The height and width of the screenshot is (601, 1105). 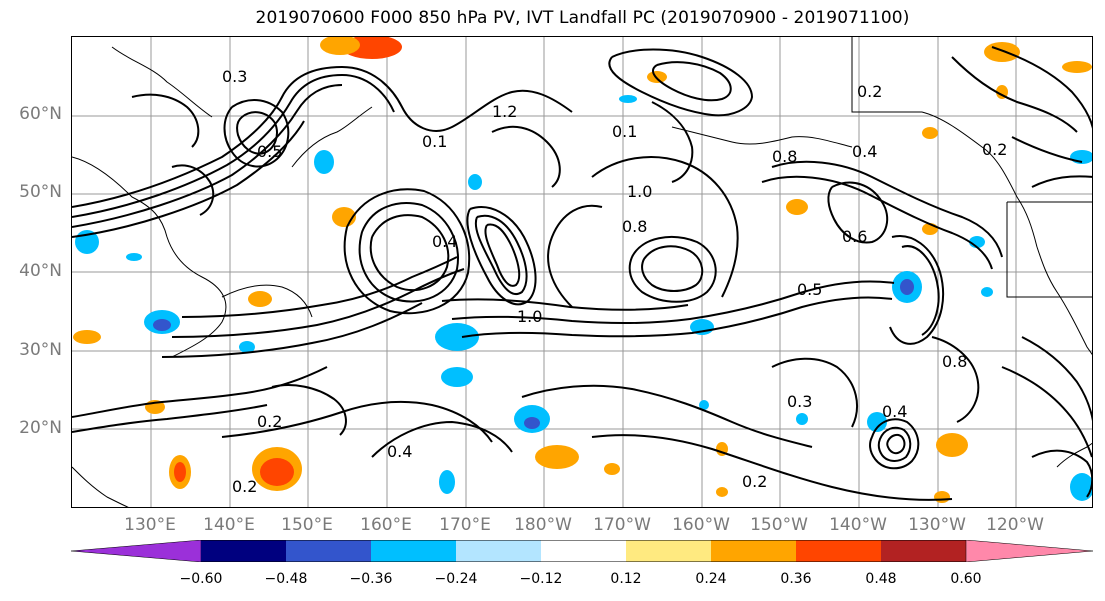 What do you see at coordinates (386, 525) in the screenshot?
I see `lon-label: 160°E` at bounding box center [386, 525].